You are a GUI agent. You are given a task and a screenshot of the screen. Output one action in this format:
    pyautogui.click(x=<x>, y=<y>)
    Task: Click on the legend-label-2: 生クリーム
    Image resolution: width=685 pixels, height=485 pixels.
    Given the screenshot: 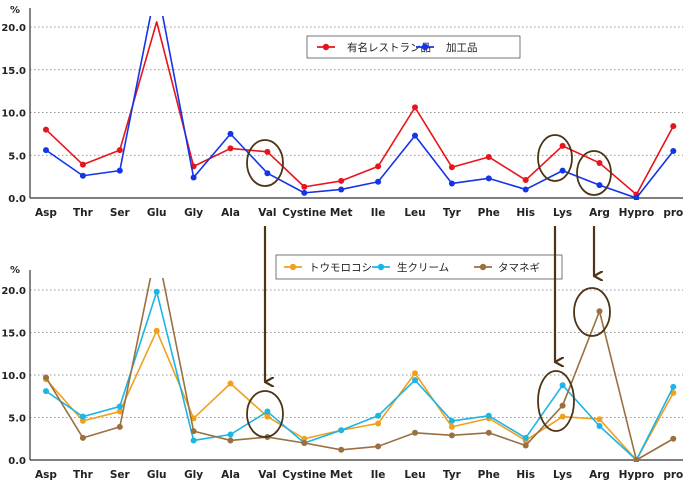 What is the action you would take?
    pyautogui.click(x=423, y=267)
    